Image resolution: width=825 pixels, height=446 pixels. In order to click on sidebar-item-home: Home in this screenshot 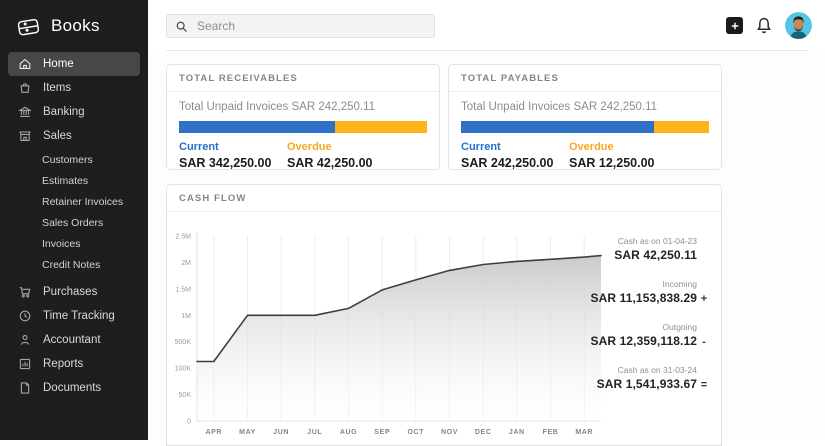, I will do `click(74, 64)`.